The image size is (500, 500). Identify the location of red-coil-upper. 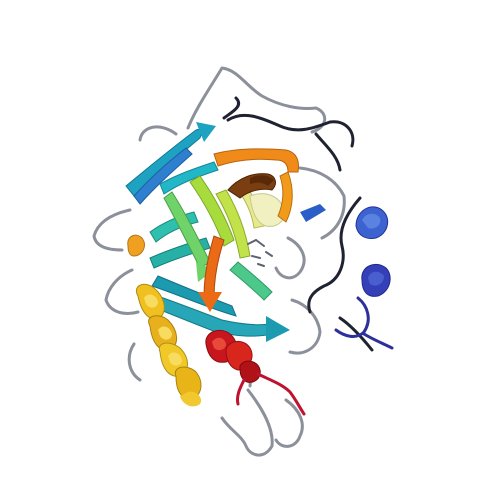
(241, 392).